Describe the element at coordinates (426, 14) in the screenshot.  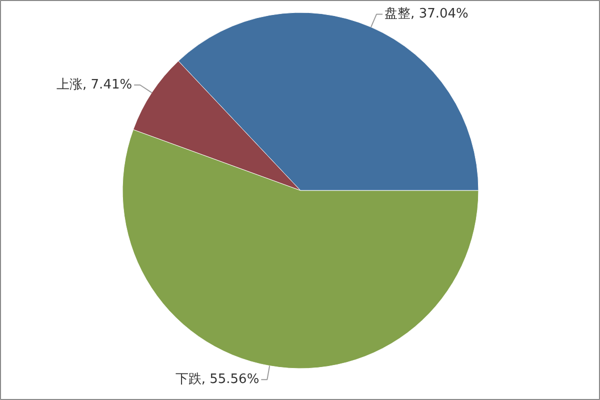
I see `slice-label: 盘整, 37.04%` at that location.